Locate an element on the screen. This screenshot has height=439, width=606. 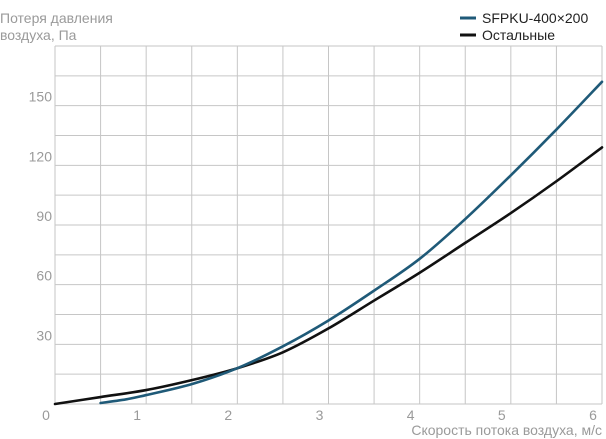
y-tick-label: 120 is located at coordinates (41, 156).